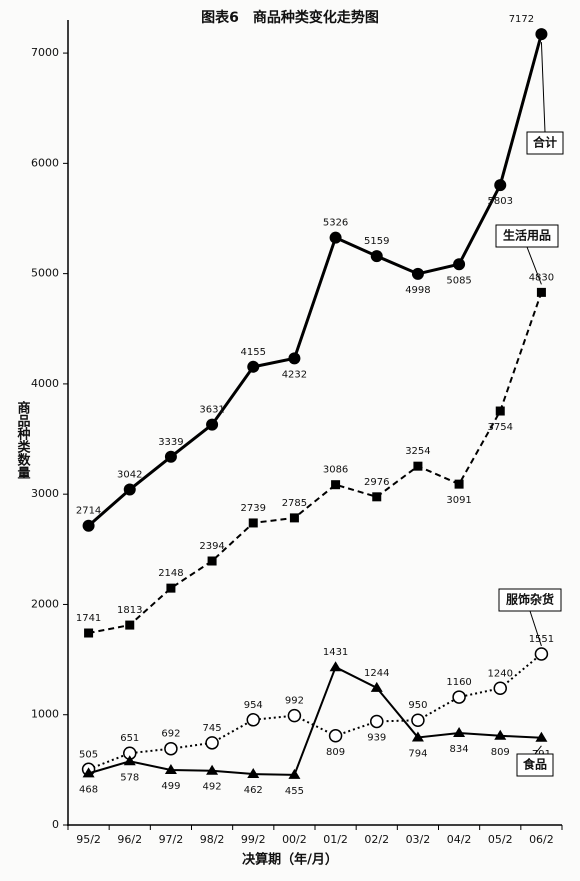 This screenshot has height=881, width=580. What do you see at coordinates (294, 839) in the screenshot?
I see `x-tick-label: 00/2` at bounding box center [294, 839].